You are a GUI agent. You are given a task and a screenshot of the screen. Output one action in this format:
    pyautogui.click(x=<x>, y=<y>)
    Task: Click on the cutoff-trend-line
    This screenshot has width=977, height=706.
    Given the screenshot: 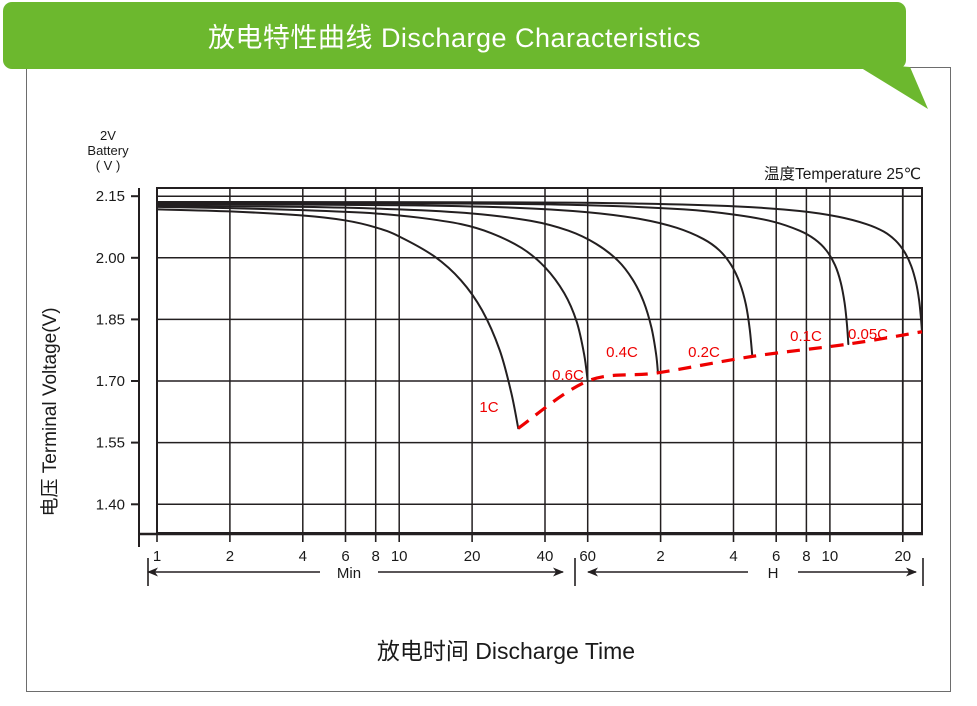 What is the action you would take?
    pyautogui.click(x=720, y=380)
    